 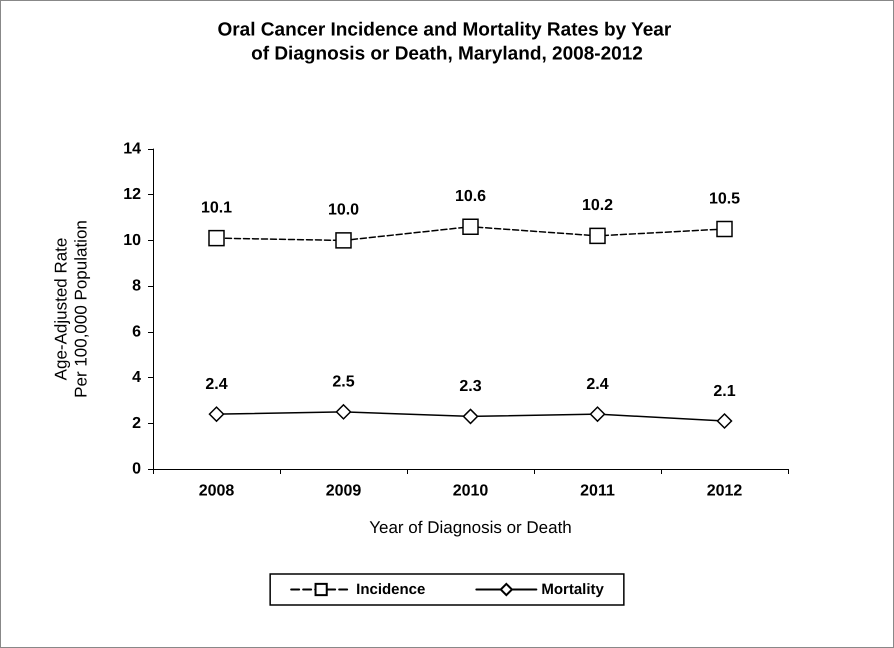 What do you see at coordinates (470, 387) in the screenshot?
I see `data-label: 2.3` at bounding box center [470, 387].